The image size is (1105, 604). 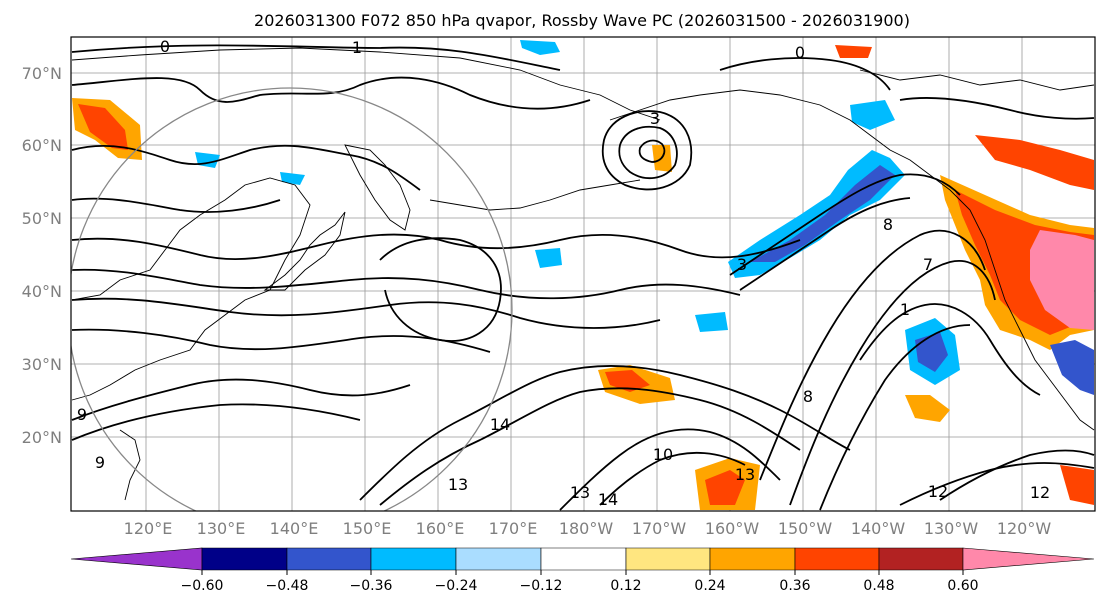 What do you see at coordinates (962, 586) in the screenshot?
I see `colorbar-tick-label: 0.60` at bounding box center [962, 586].